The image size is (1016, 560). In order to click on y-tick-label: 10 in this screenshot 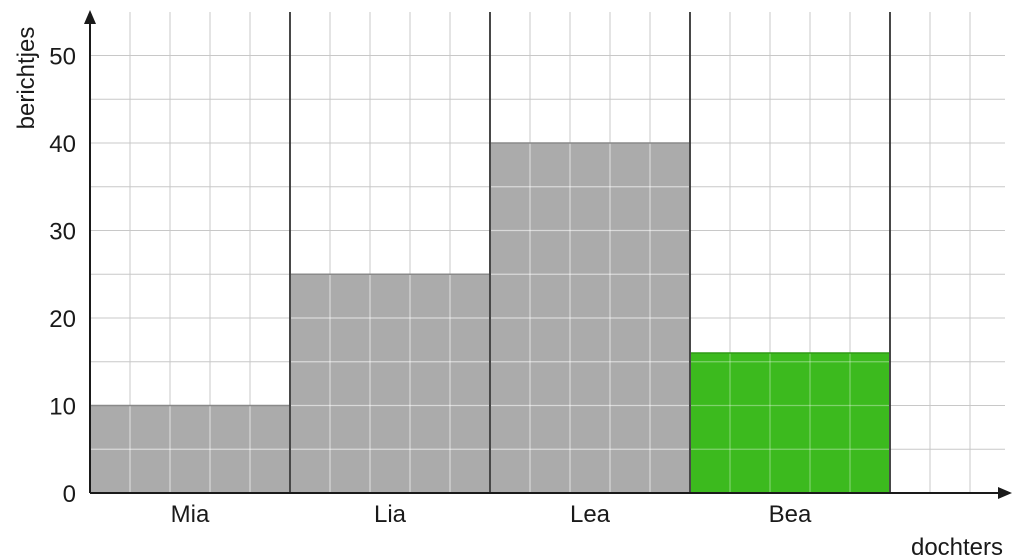, I will do `click(62, 407)`.